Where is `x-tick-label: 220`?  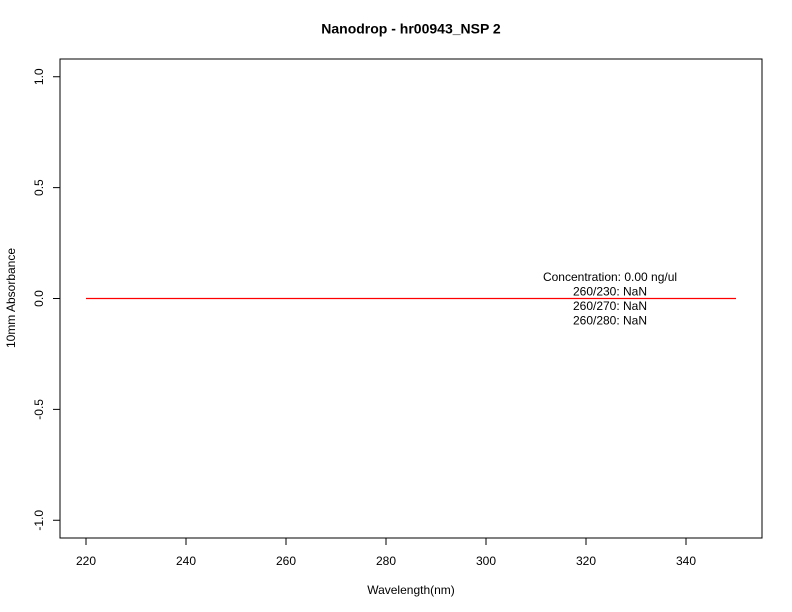
x-tick-label: 220 is located at coordinates (86, 561).